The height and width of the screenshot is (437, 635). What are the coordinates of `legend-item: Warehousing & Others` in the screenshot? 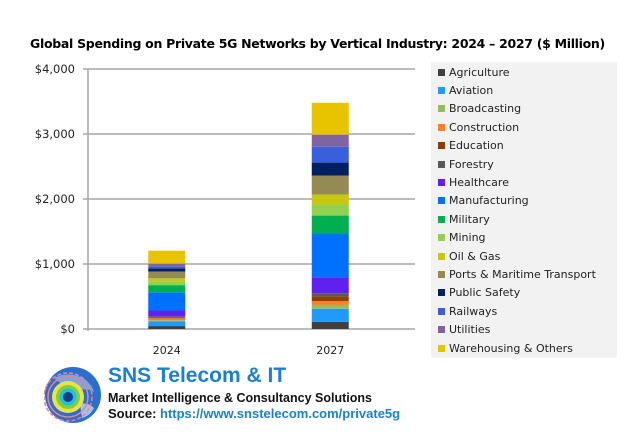 It's located at (505, 348).